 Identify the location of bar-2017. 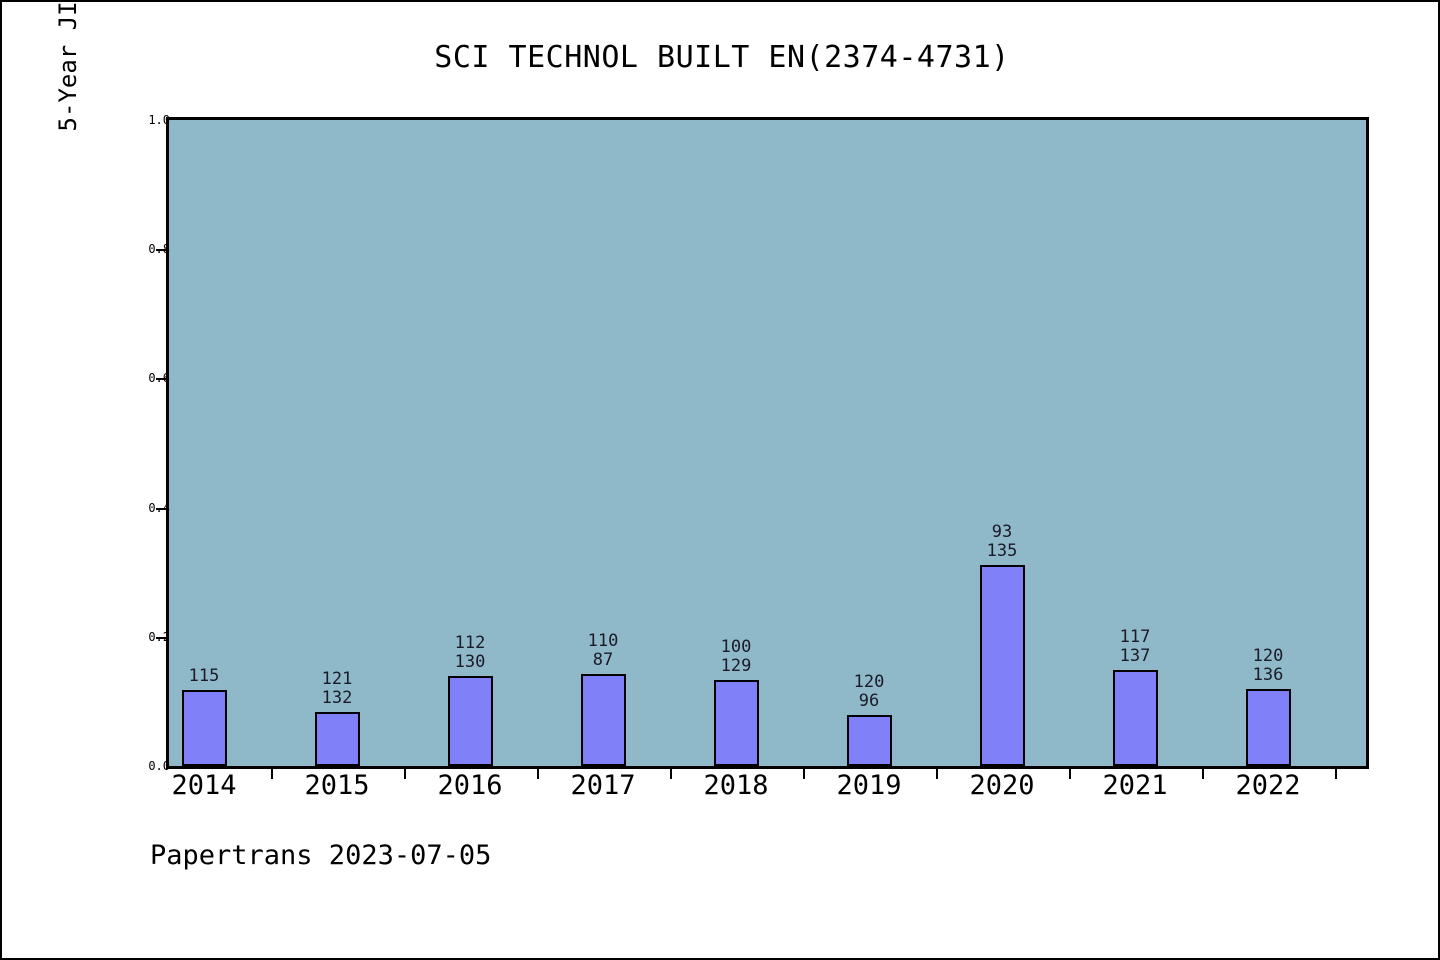
(603, 720).